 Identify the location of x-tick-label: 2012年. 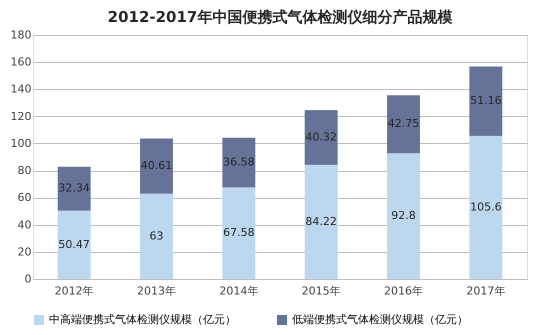
(74, 291).